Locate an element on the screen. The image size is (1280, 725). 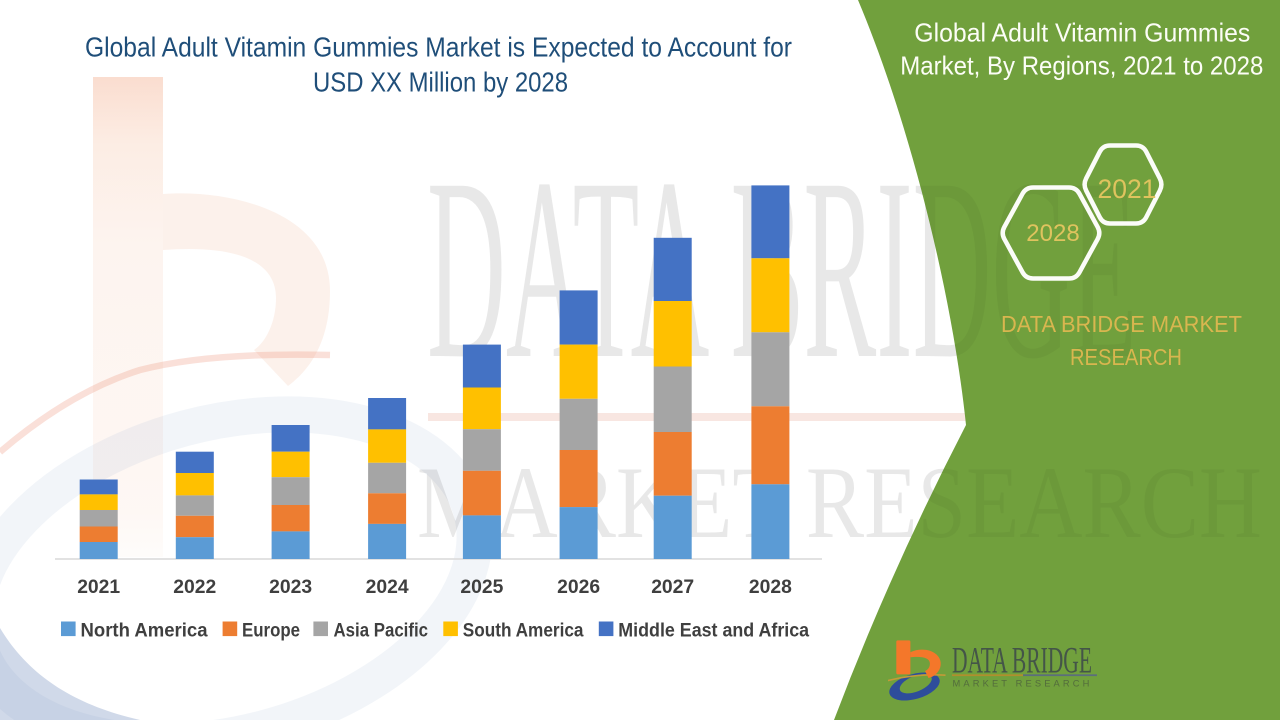
svg-text: Asia Pacific is located at coordinates (381, 631).